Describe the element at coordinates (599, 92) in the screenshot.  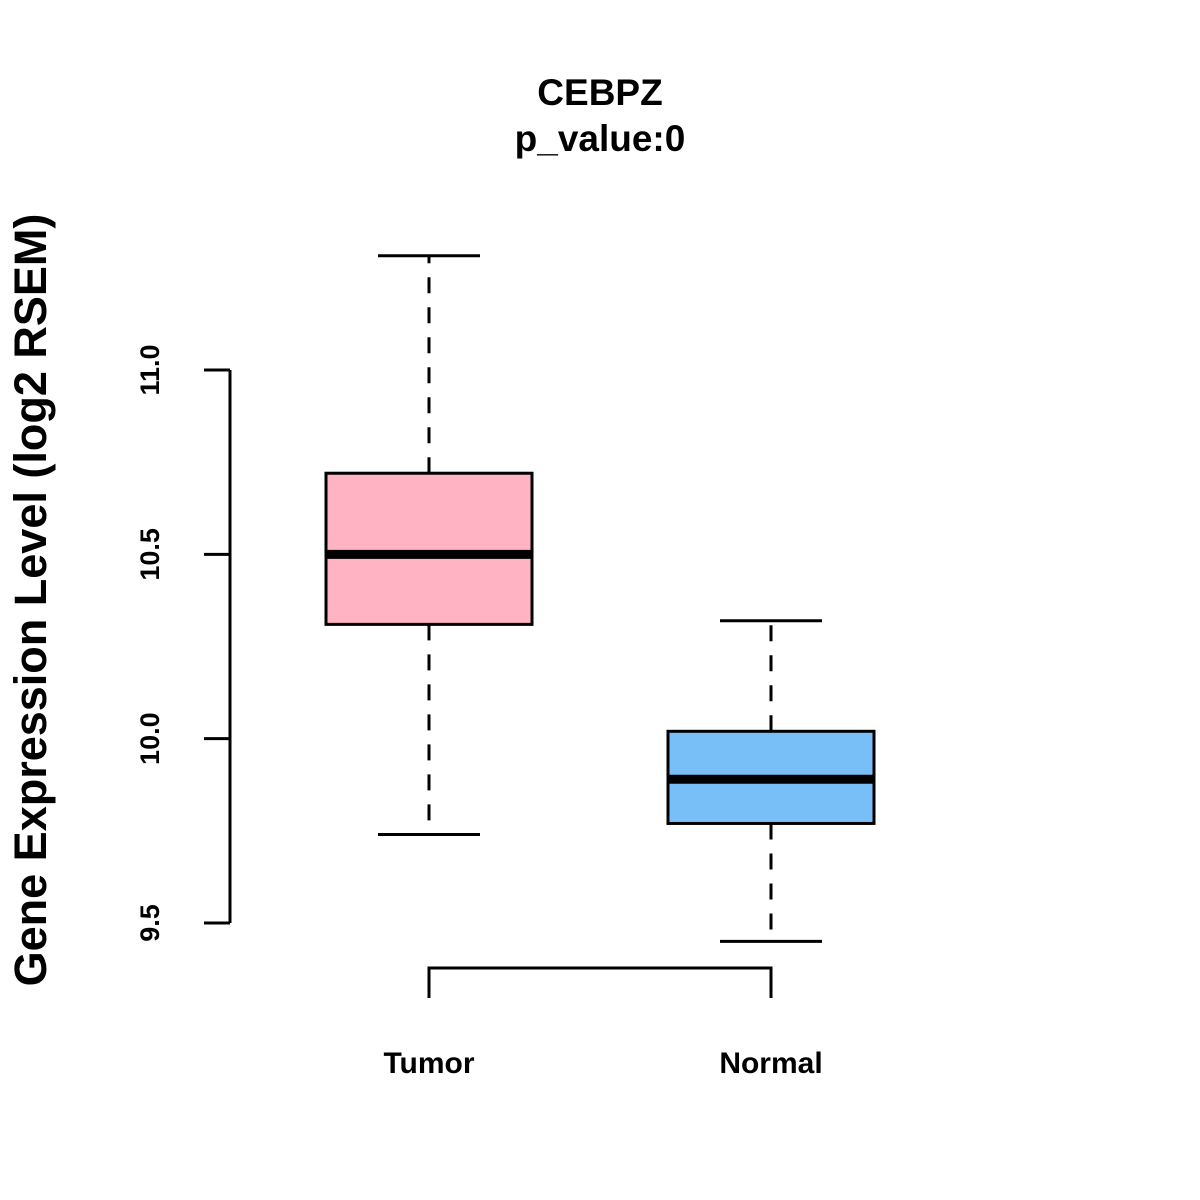
I see `chart-title: CEBPZ` at that location.